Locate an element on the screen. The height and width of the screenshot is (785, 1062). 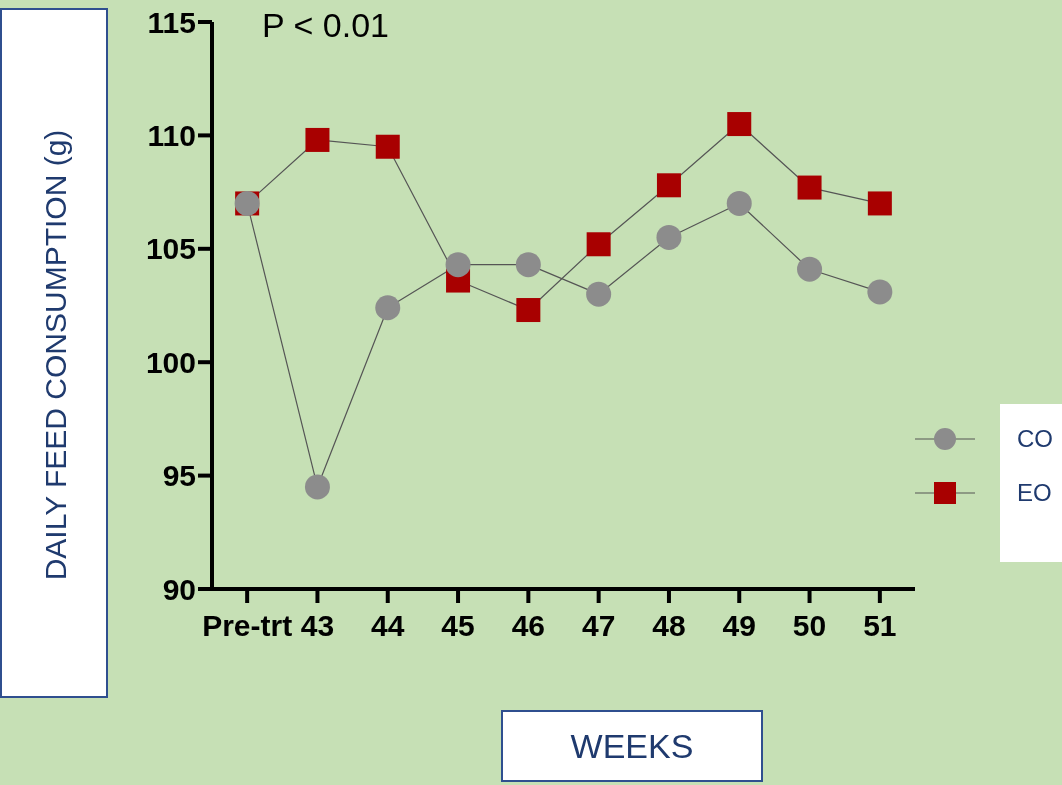
y-tick-label: 110 is located at coordinates (171, 136).